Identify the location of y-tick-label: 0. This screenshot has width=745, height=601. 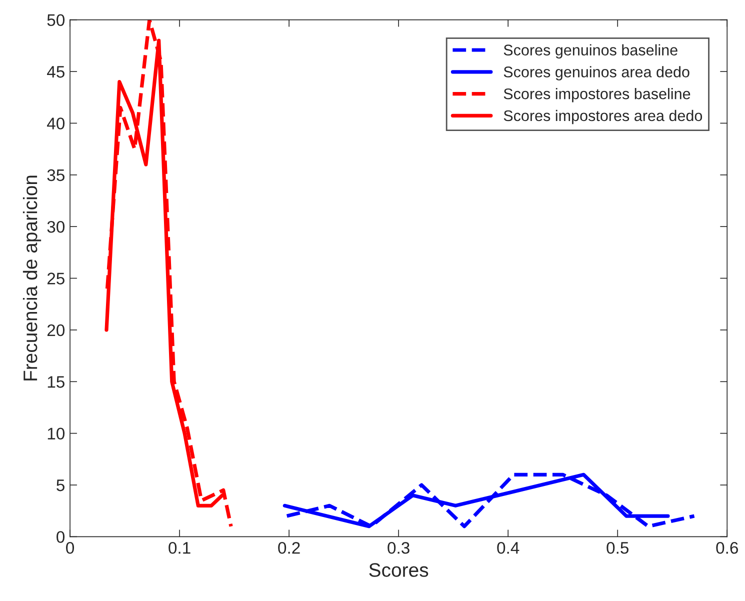
(60, 537).